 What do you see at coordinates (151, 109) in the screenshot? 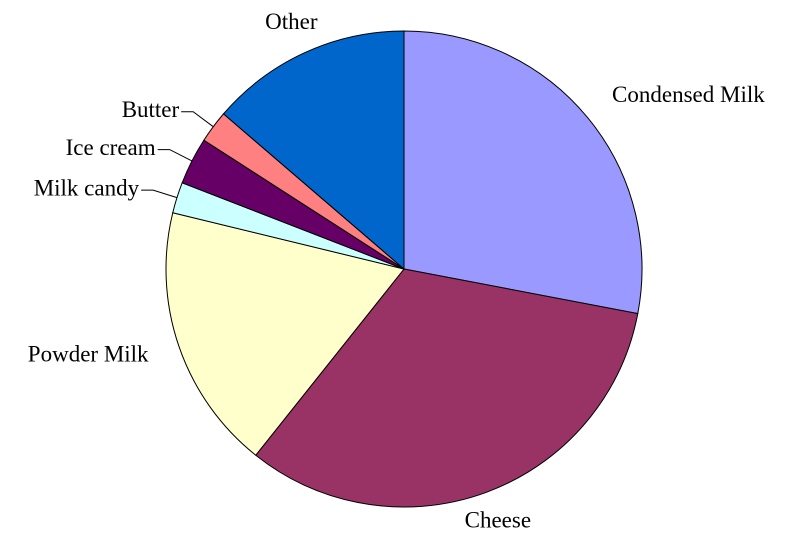
I see `slice-label: Butter` at bounding box center [151, 109].